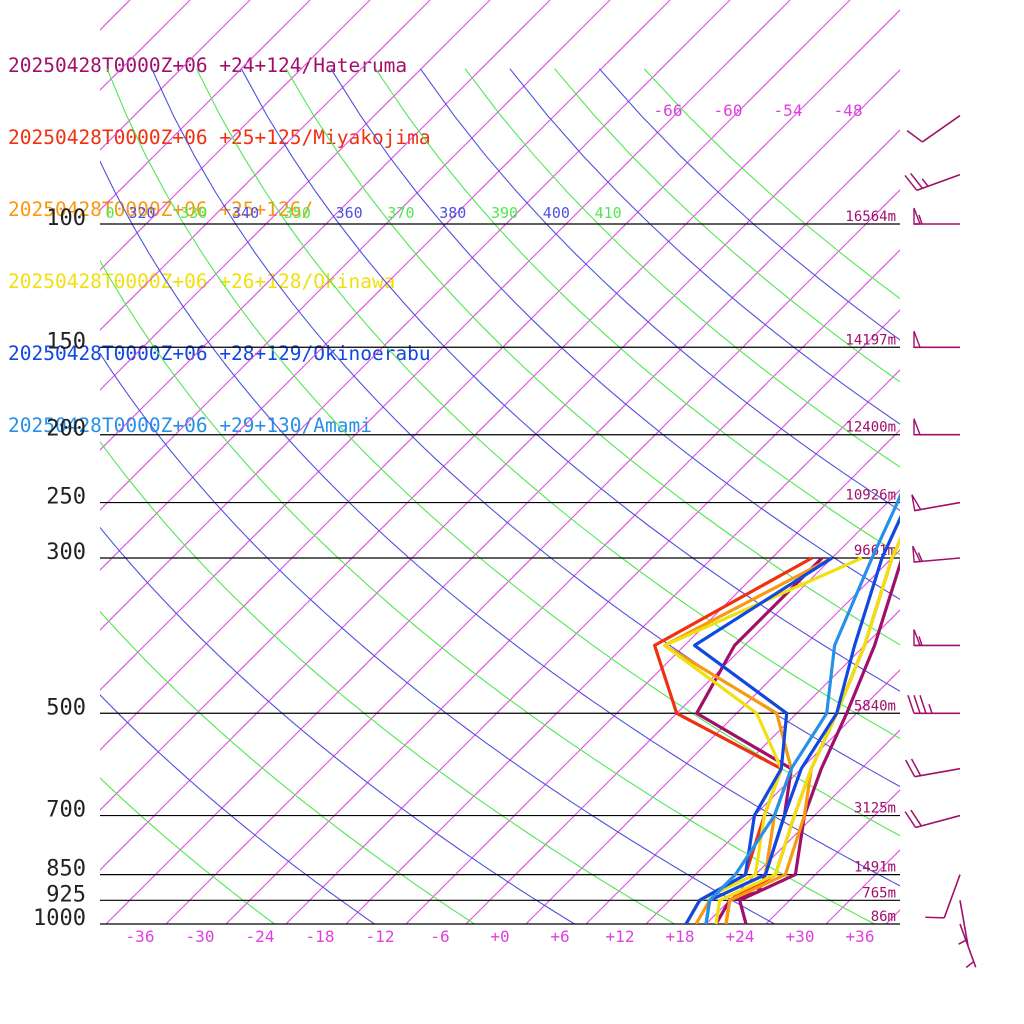  I want to click on series-0-temp-line, so click(819, 741).